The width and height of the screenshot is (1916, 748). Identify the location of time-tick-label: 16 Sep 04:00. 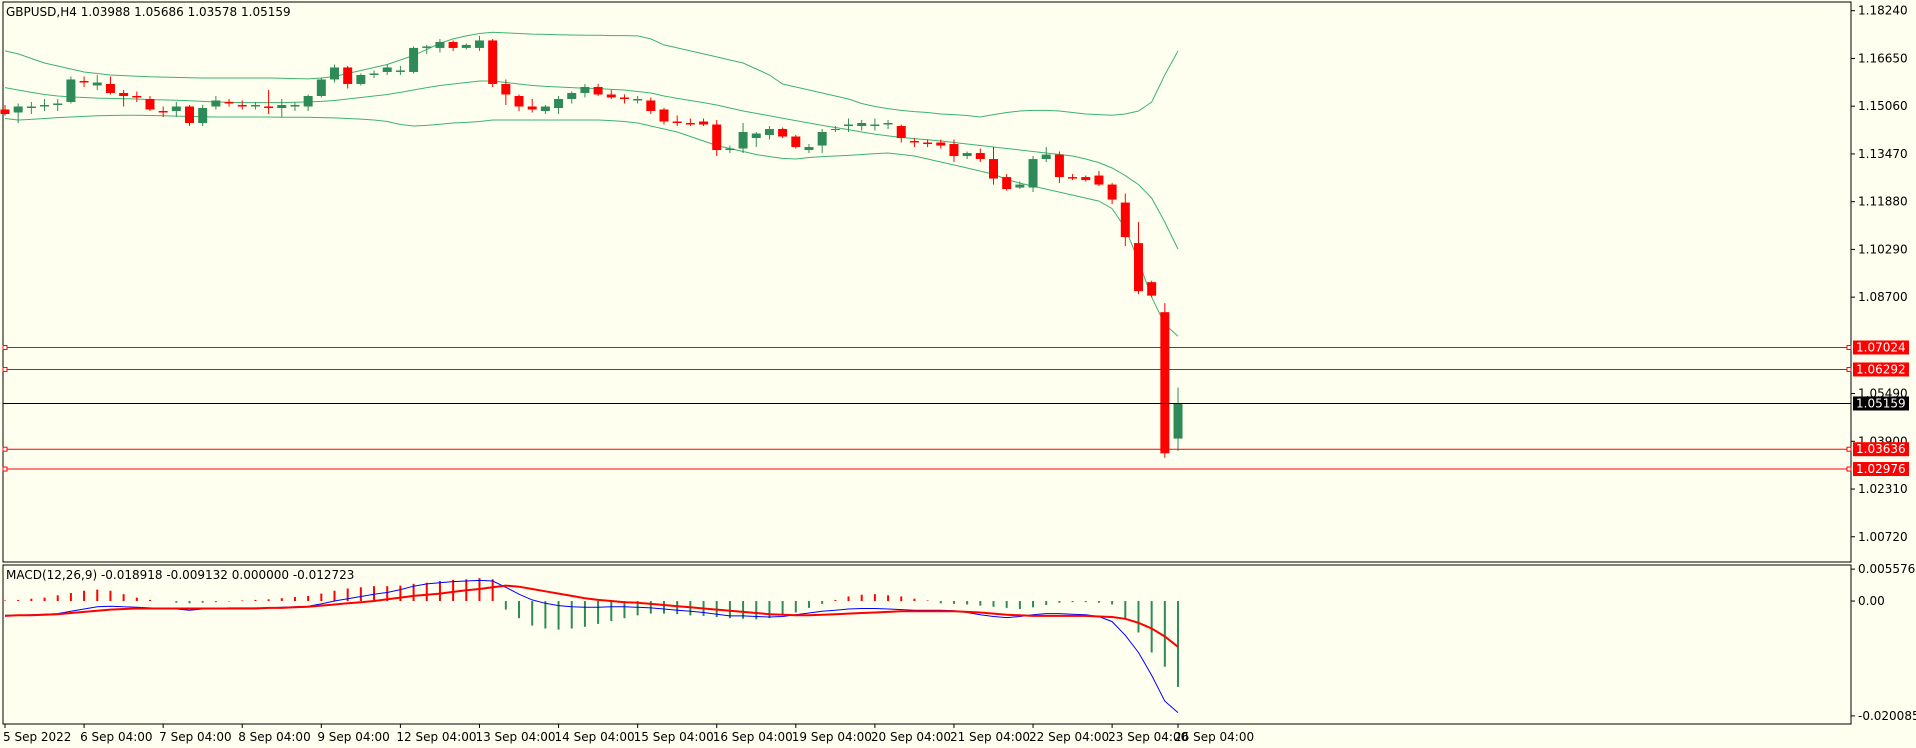
(753, 737).